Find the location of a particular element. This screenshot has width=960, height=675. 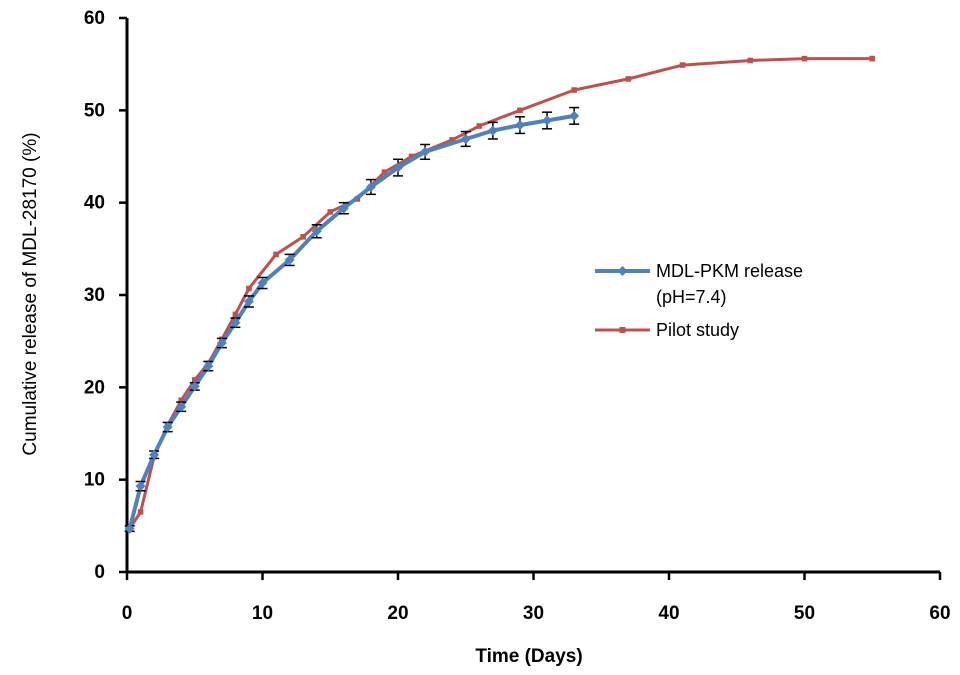

legend-item: Pilot study is located at coordinates (667, 330).